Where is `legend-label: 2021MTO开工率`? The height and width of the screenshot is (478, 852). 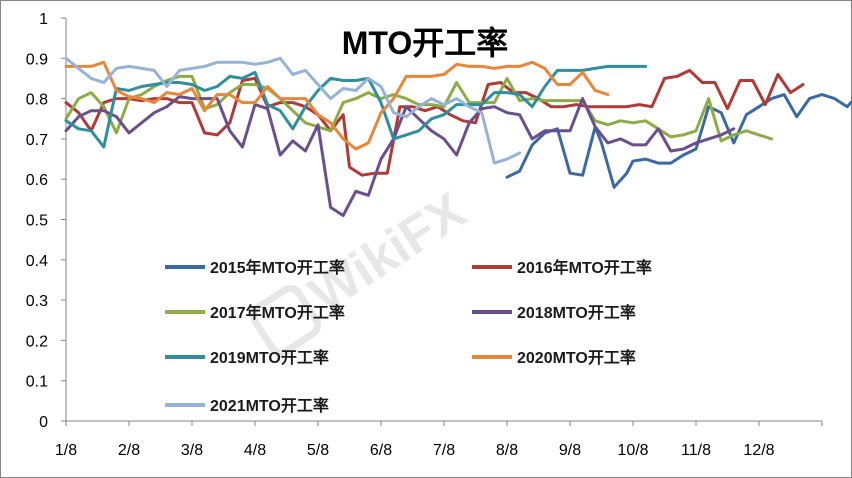
legend-label: 2021MTO开工率 is located at coordinates (269, 405).